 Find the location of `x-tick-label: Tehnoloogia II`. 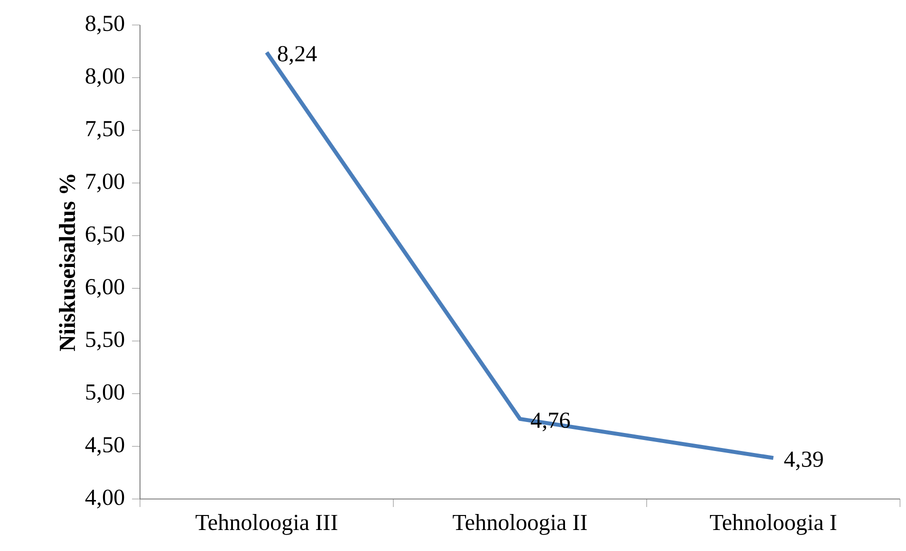

x-tick-label: Tehnoloogia II is located at coordinates (519, 524).